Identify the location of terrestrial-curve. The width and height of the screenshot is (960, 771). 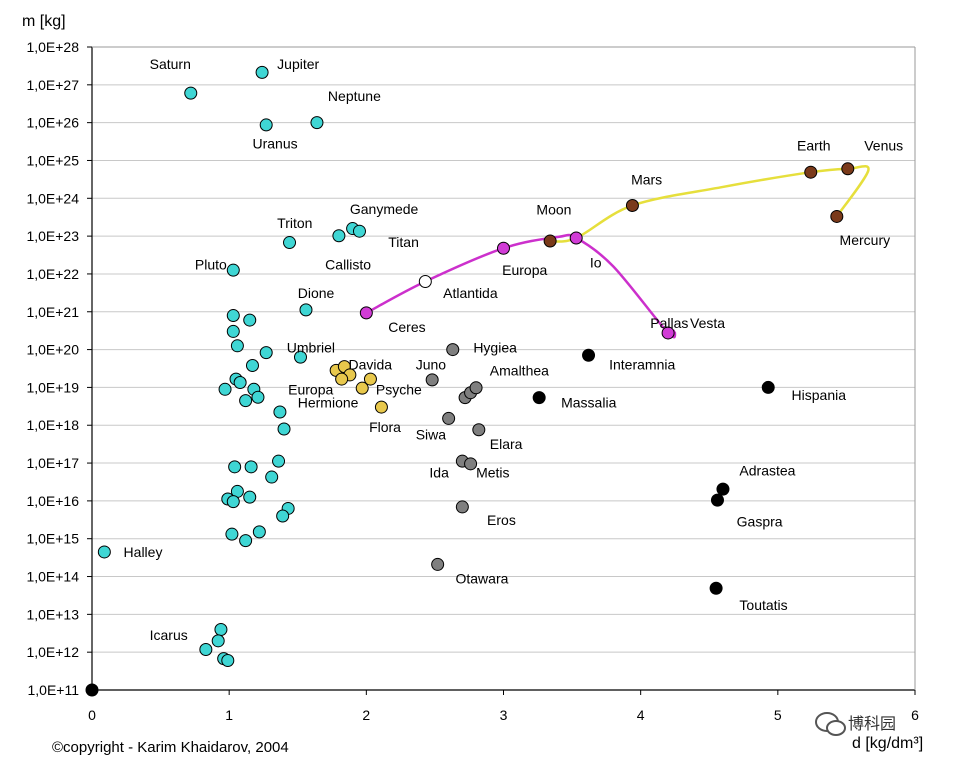
(709, 204).